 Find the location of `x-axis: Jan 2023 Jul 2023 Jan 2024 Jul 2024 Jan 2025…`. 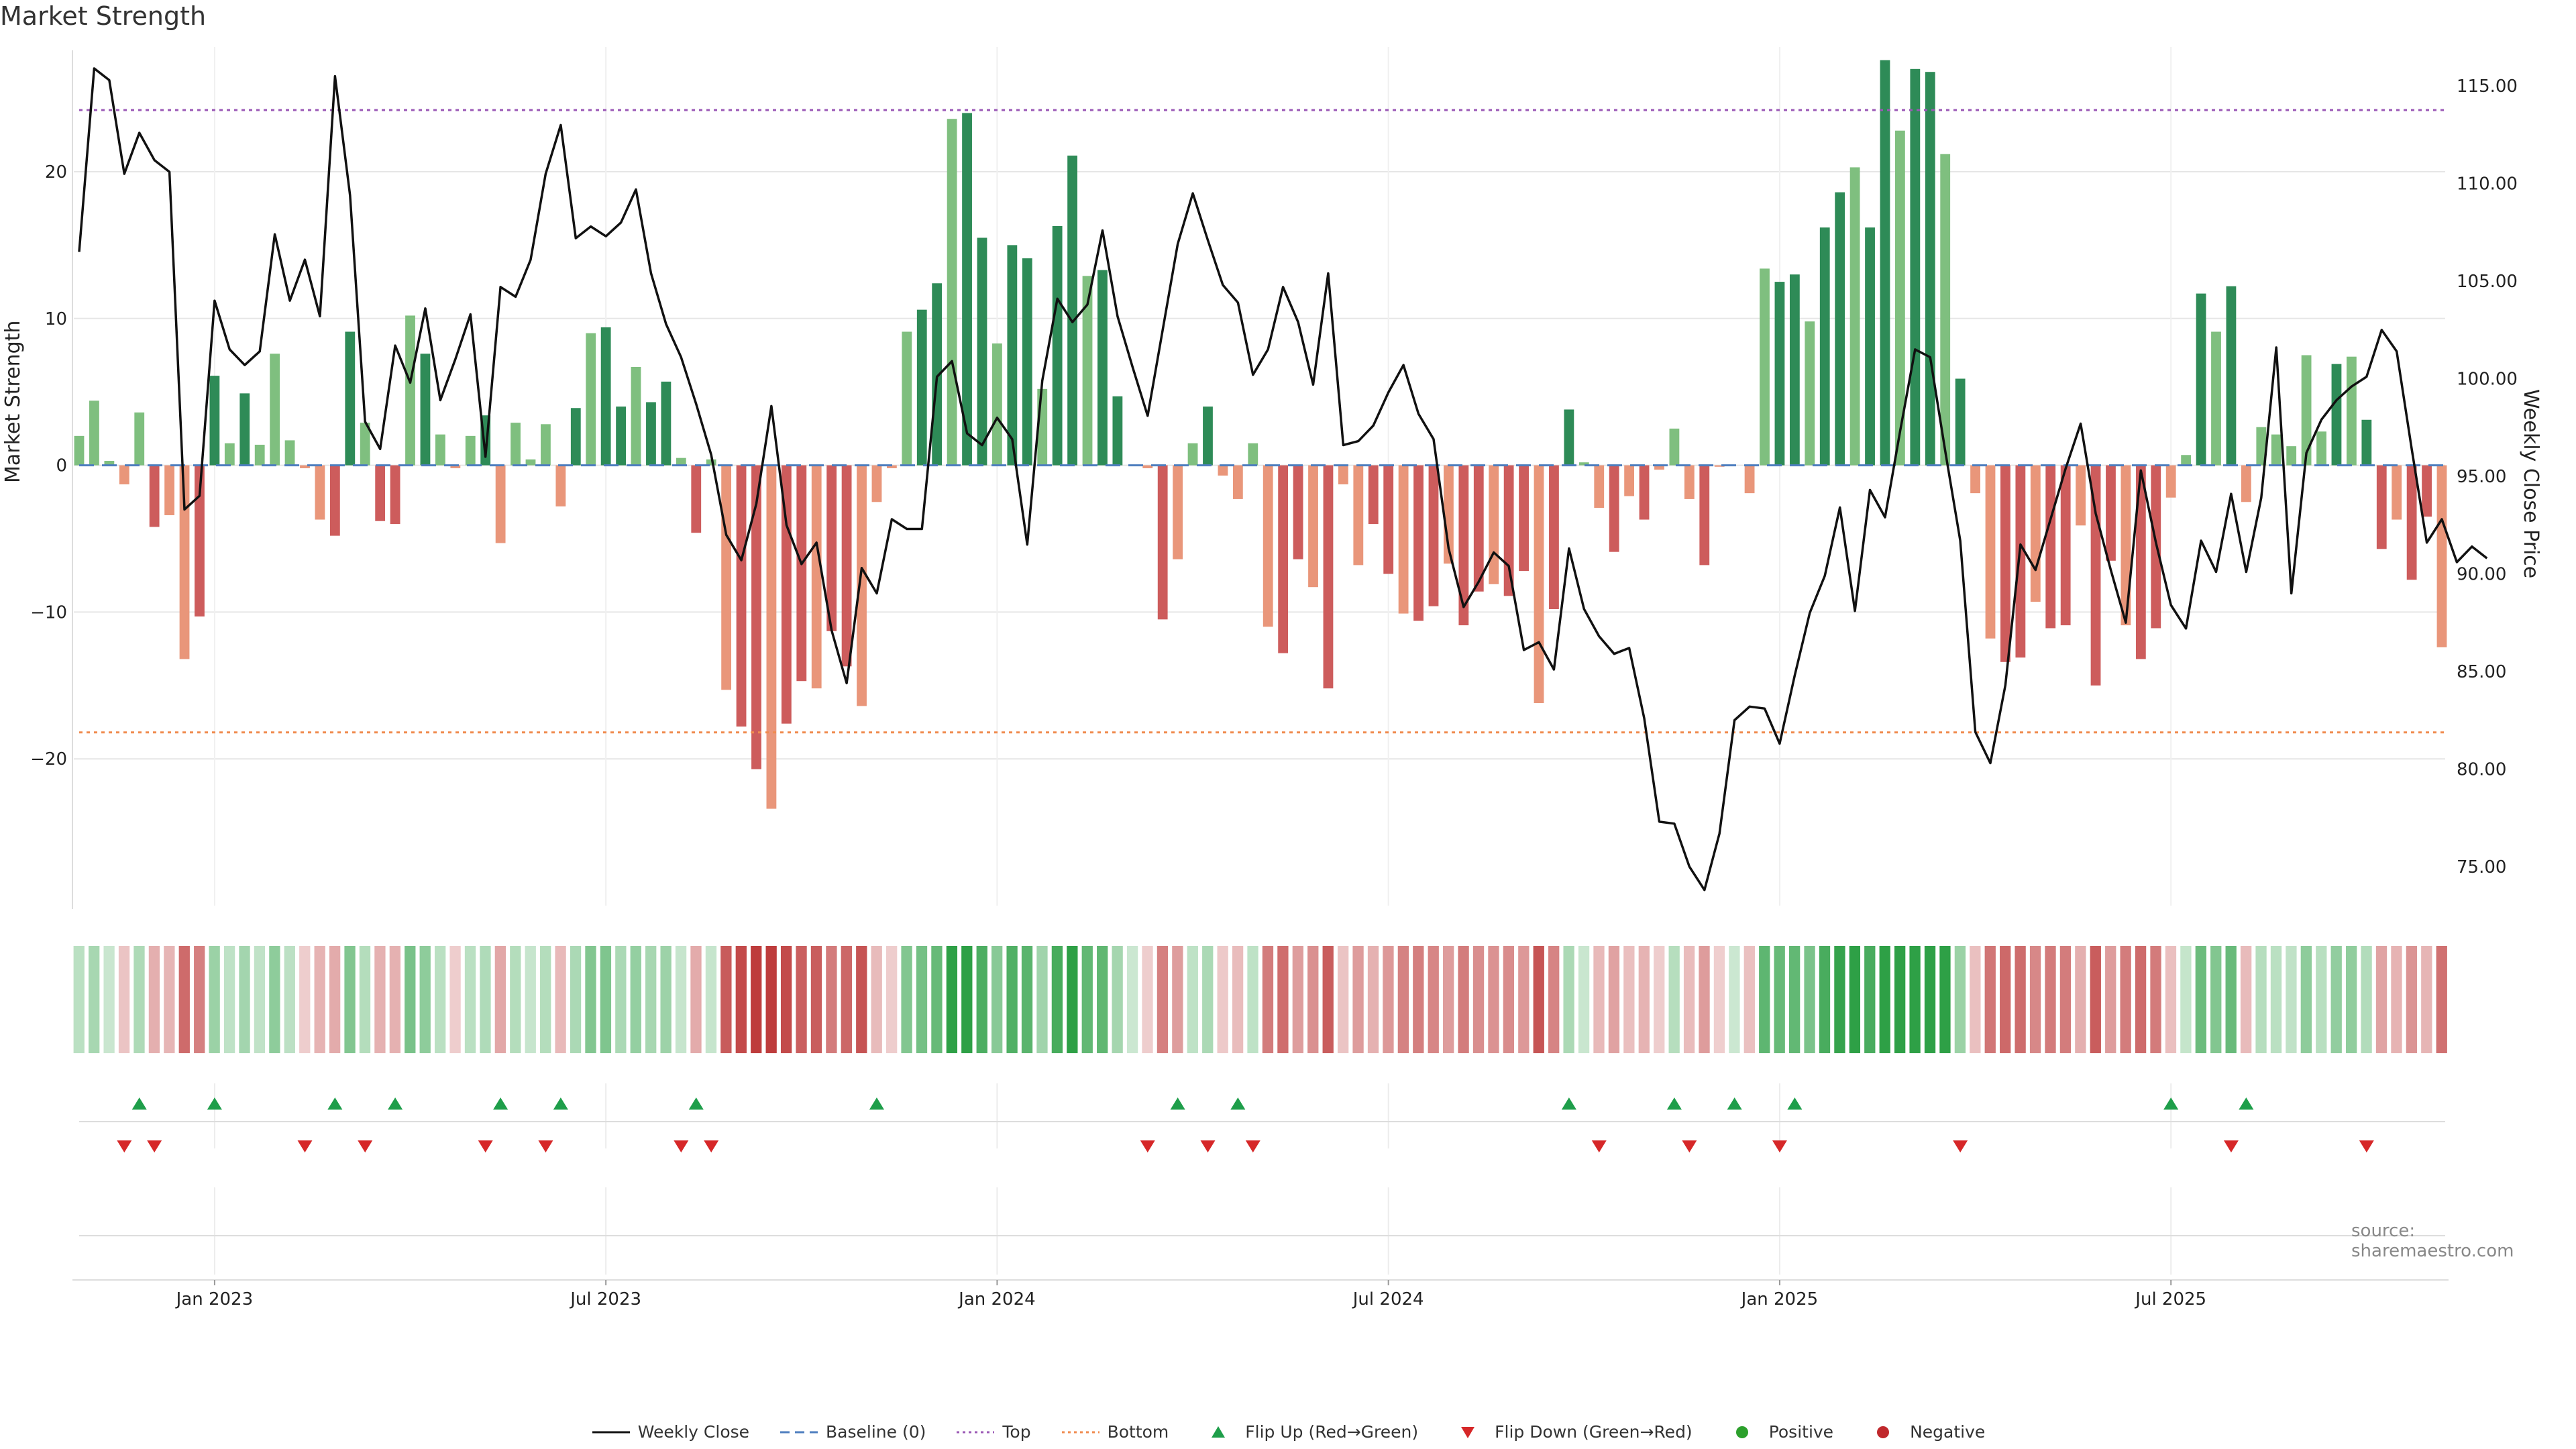

x-axis: Jan 2023 Jul 2023 Jan 2024 Jul 2024 Jan 2025… is located at coordinates (1190, 1294).